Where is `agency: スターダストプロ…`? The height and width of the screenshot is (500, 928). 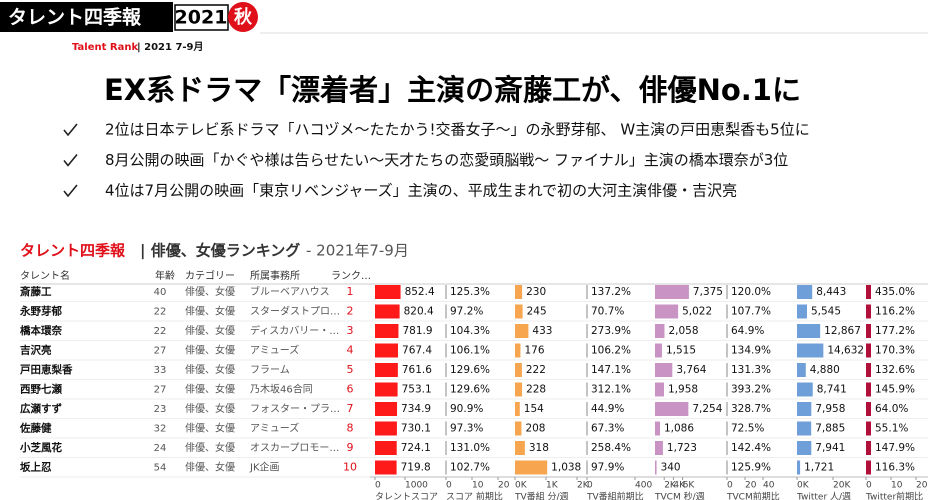
agency: スターダストプロ… is located at coordinates (295, 311).